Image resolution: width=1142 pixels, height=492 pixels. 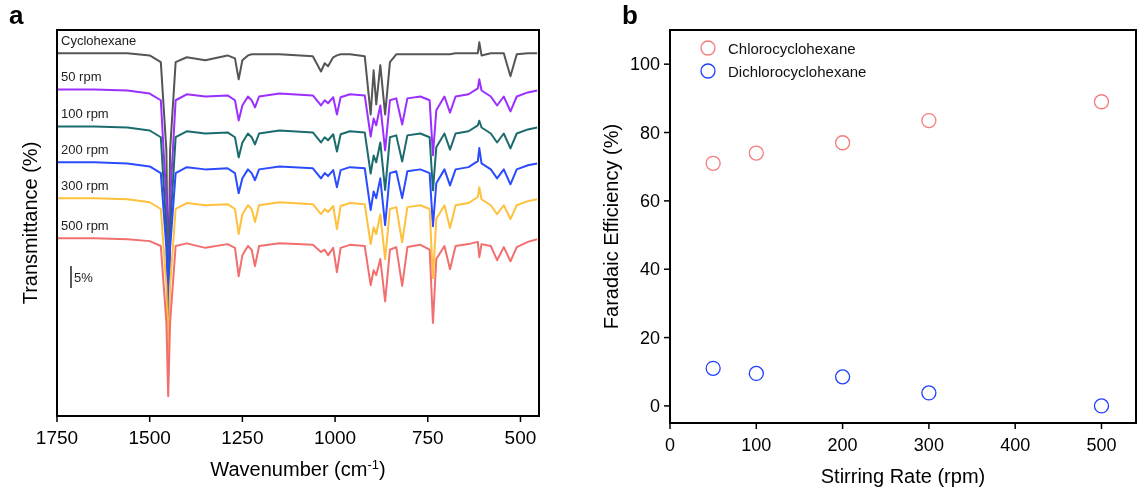 I want to click on x-tick-label: 1750, so click(x=57, y=437).